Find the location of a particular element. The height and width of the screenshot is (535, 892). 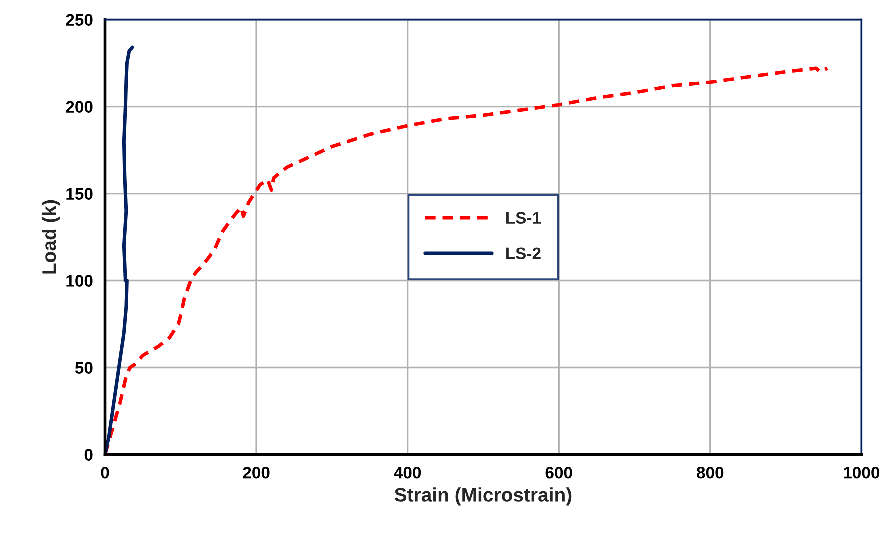

x-tick-label: 800 is located at coordinates (710, 472).